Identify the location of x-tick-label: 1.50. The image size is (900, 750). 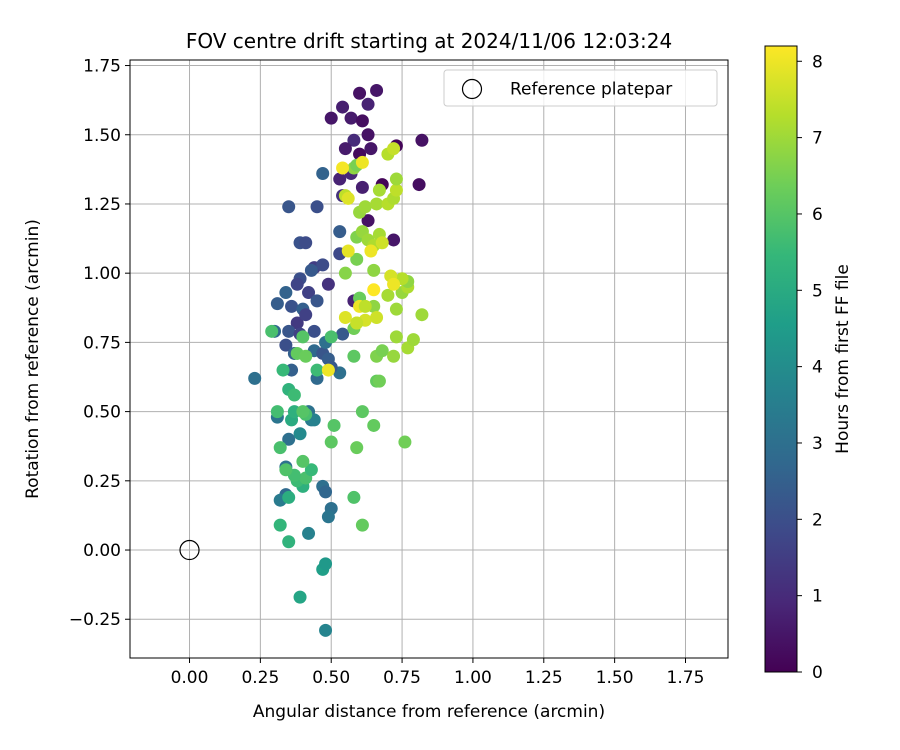
(615, 678).